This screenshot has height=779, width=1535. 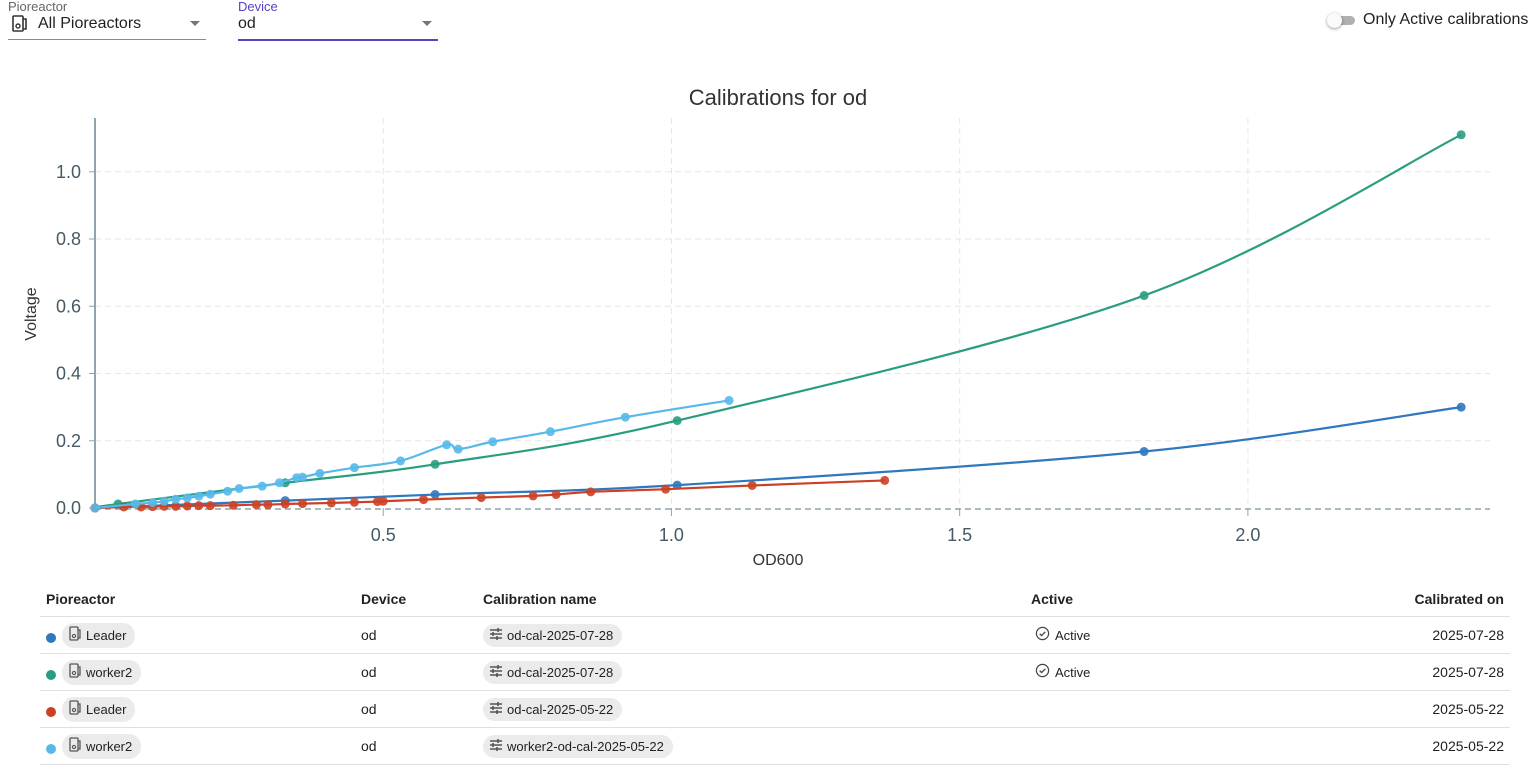 I want to click on only-active-label: Only Active calibrations, so click(x=1446, y=19).